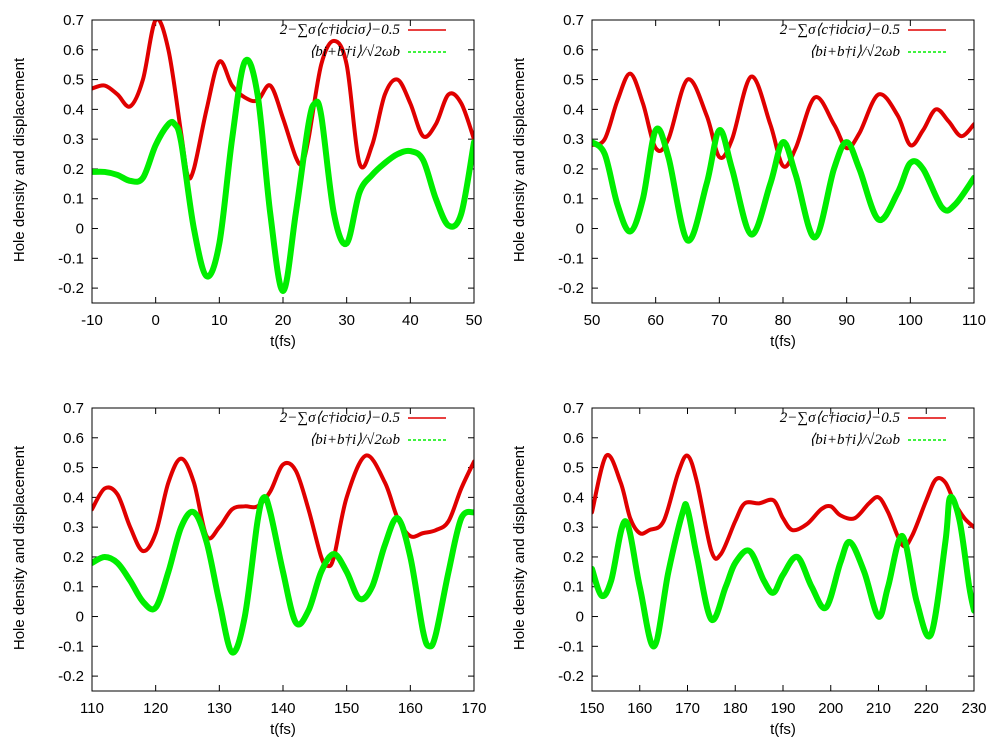 This screenshot has width=1000, height=745. I want to click on x-tick-label: 80, so click(783, 320).